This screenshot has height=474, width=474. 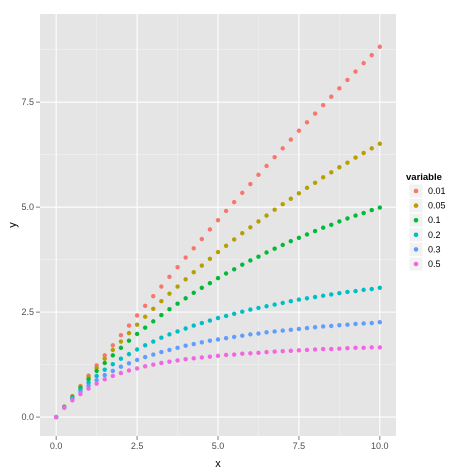 What do you see at coordinates (437, 206) in the screenshot?
I see `legend-label: 0.05` at bounding box center [437, 206].